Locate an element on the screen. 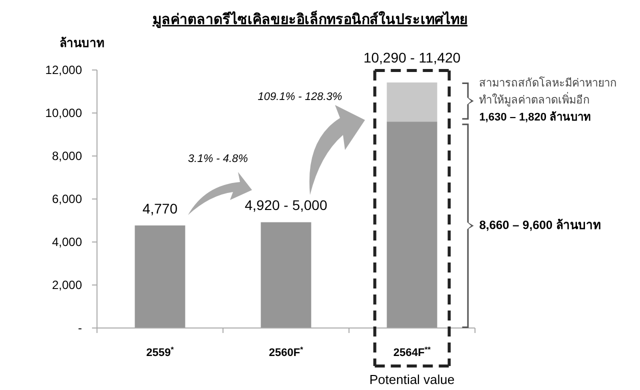 The height and width of the screenshot is (390, 640). text: 8,660 – 9,600 ล้านบาท is located at coordinates (540, 225).